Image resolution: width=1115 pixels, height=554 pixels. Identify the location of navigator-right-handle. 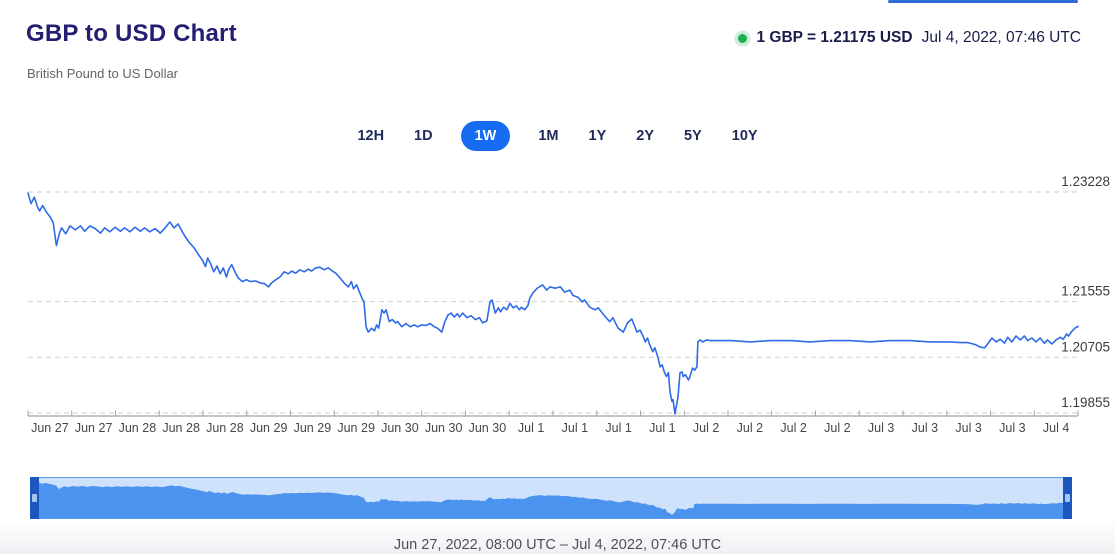
(1067, 498).